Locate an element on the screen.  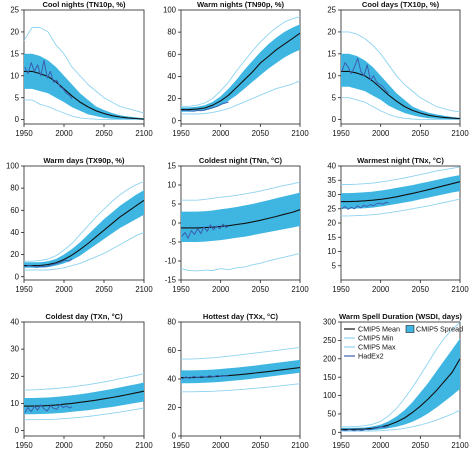
plot-frame is located at coordinates (240, 67).